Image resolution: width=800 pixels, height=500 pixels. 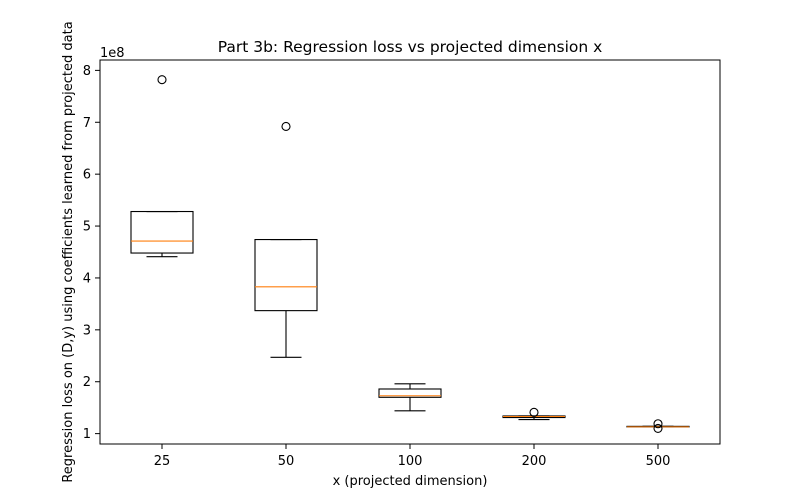 I want to click on y-tick-label: 7, so click(x=87, y=123).